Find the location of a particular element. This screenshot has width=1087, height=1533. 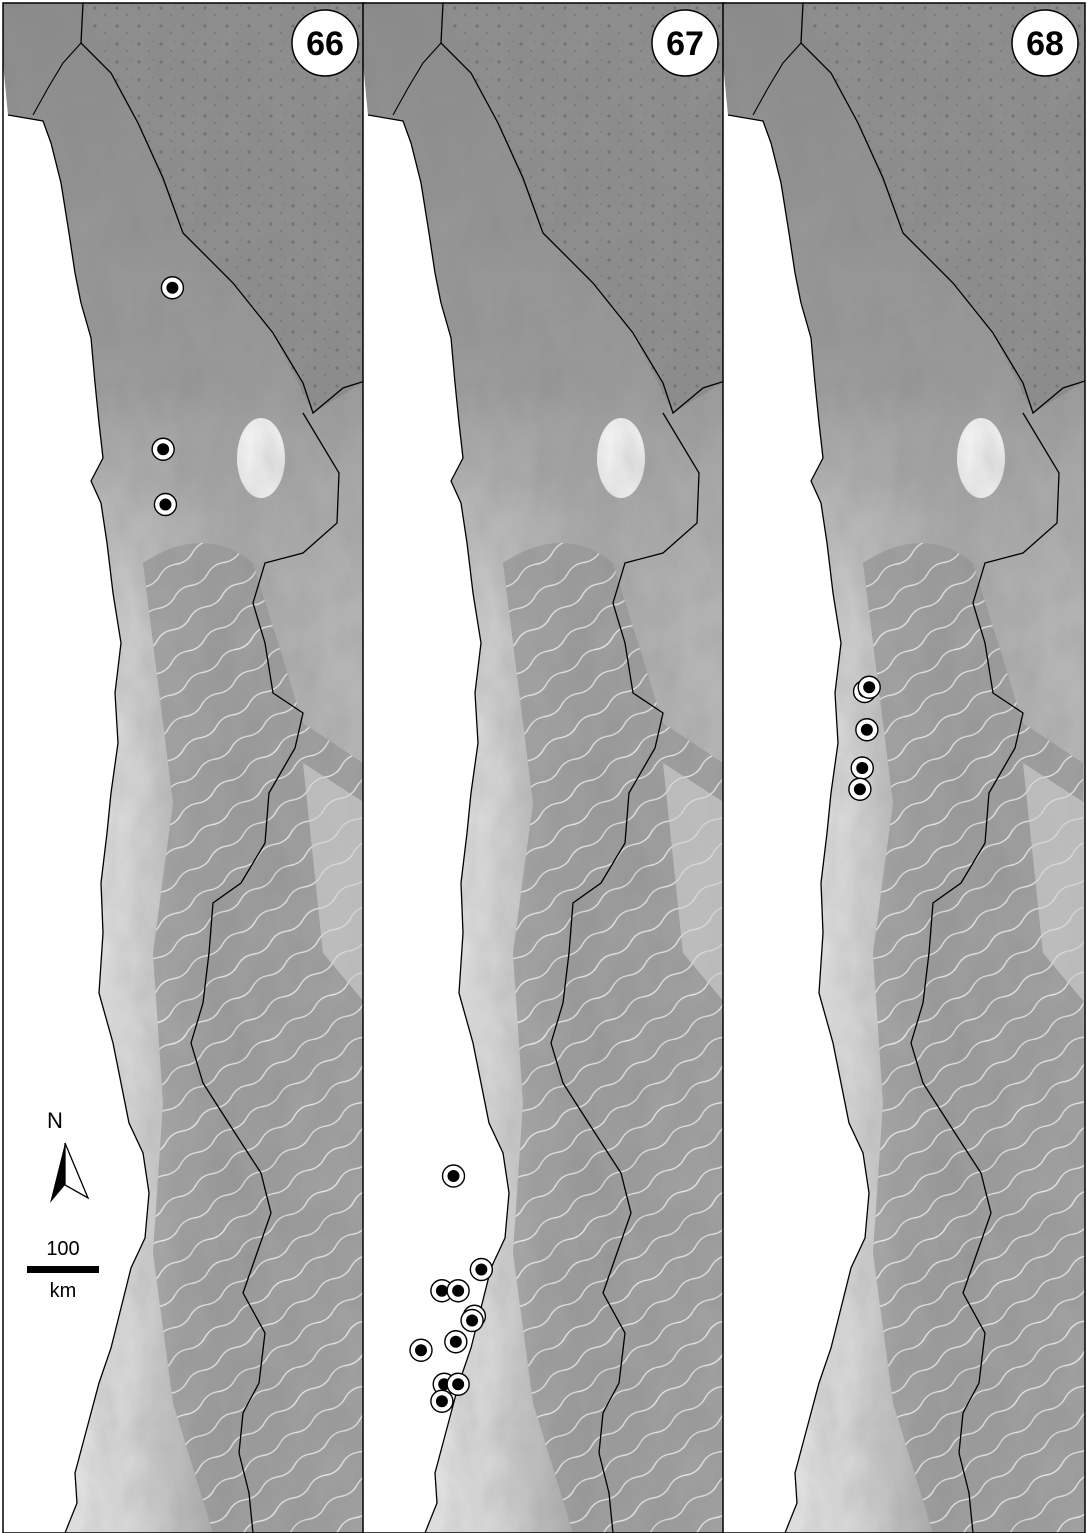

scale-value: 100 is located at coordinates (62, 1249).